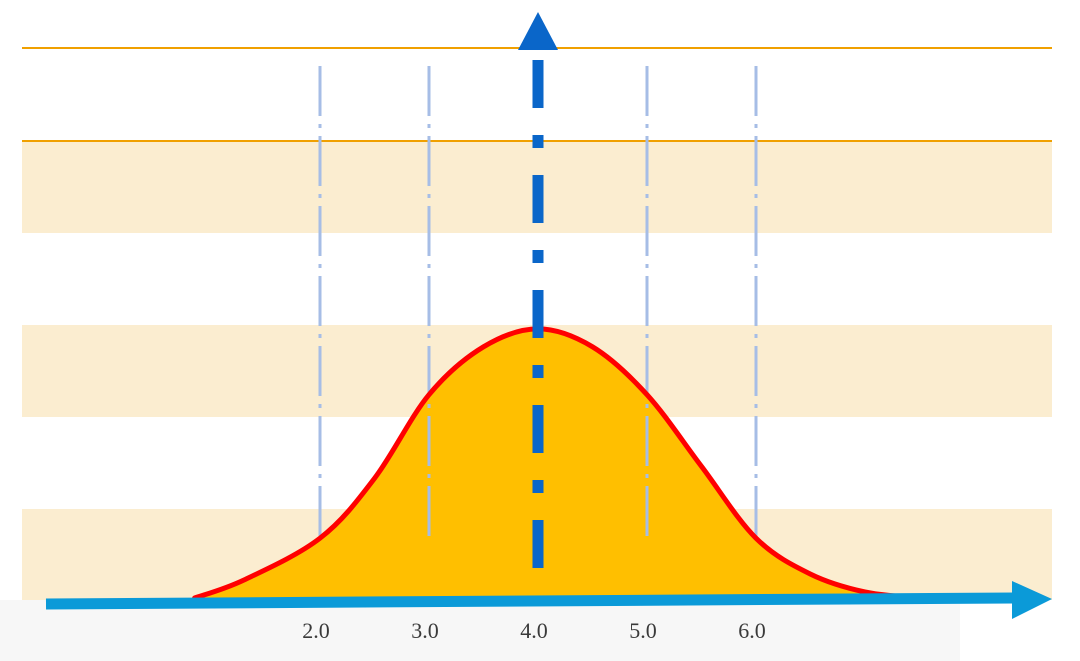 The image size is (1080, 661). Describe the element at coordinates (530, 601) in the screenshot. I see `x-axis-line` at that location.